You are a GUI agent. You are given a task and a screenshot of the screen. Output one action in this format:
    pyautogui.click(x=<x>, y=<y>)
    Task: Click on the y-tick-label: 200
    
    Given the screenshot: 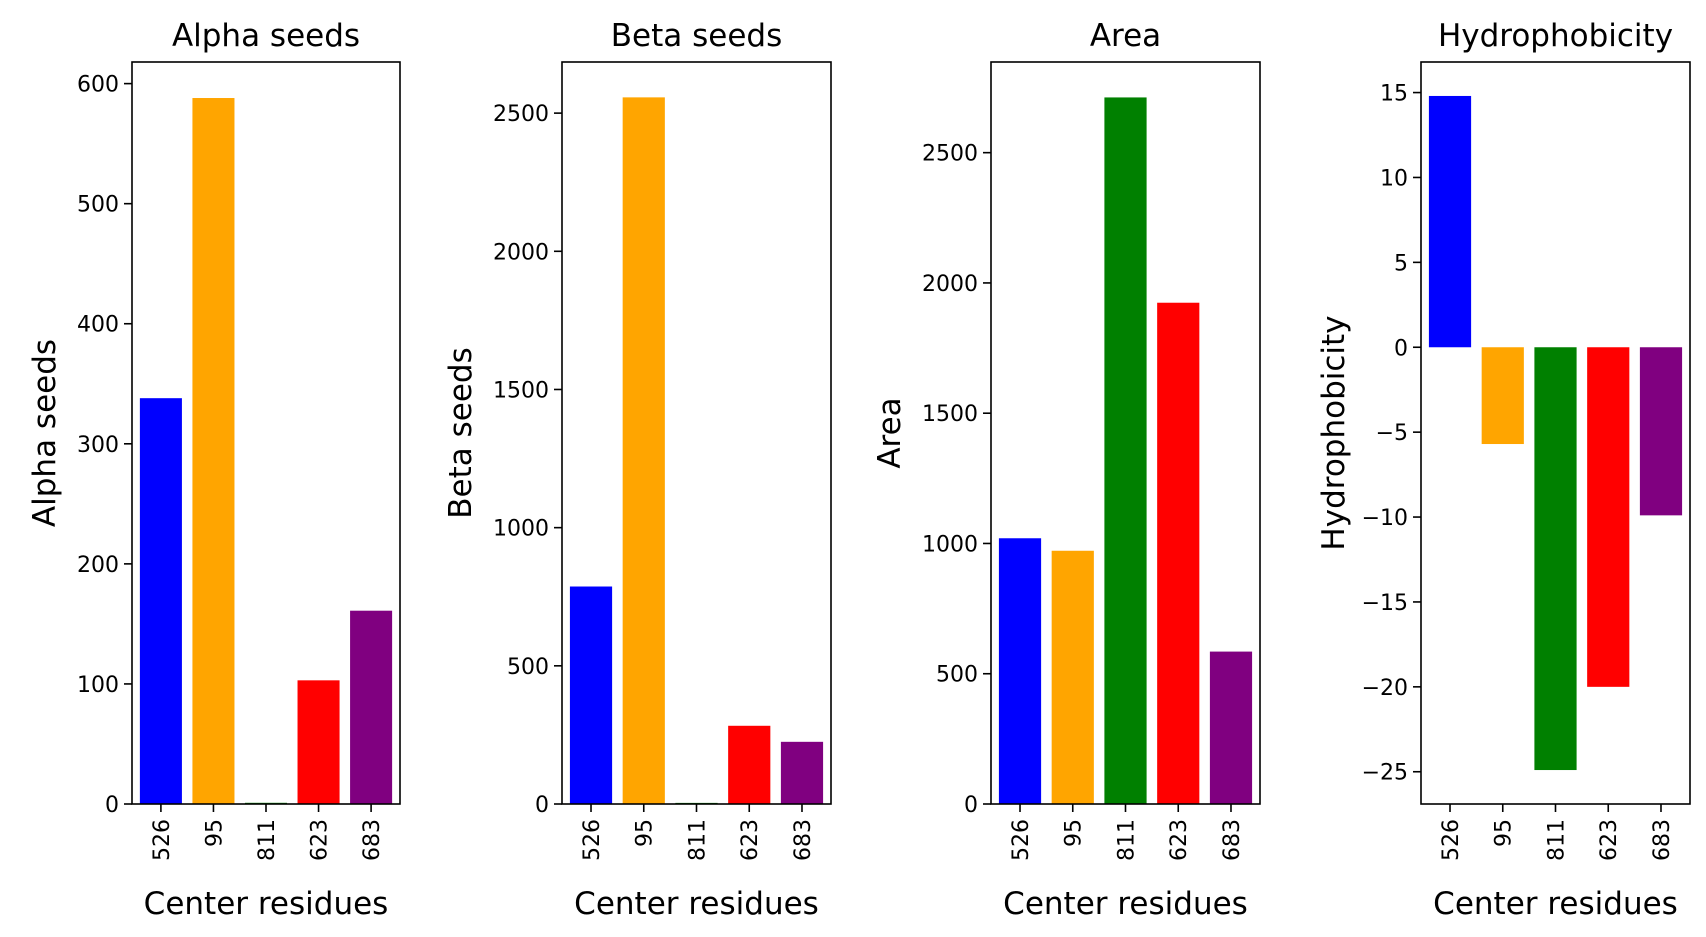 What is the action you would take?
    pyautogui.click(x=98, y=565)
    